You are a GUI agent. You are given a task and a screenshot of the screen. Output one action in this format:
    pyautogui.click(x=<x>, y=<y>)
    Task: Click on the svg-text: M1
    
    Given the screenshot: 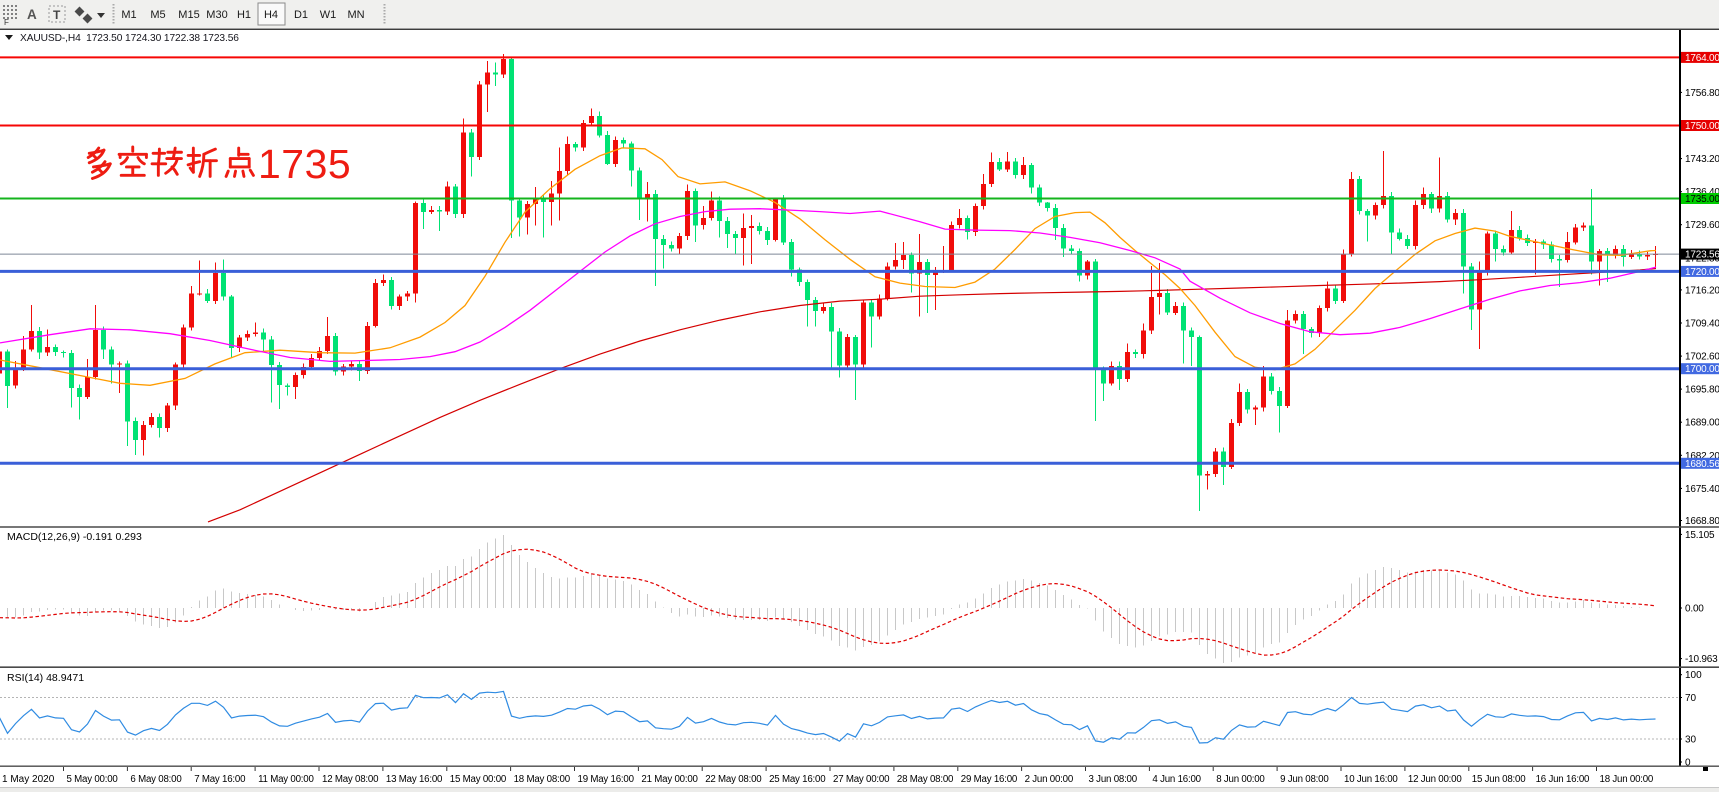 What is the action you would take?
    pyautogui.click(x=128, y=15)
    